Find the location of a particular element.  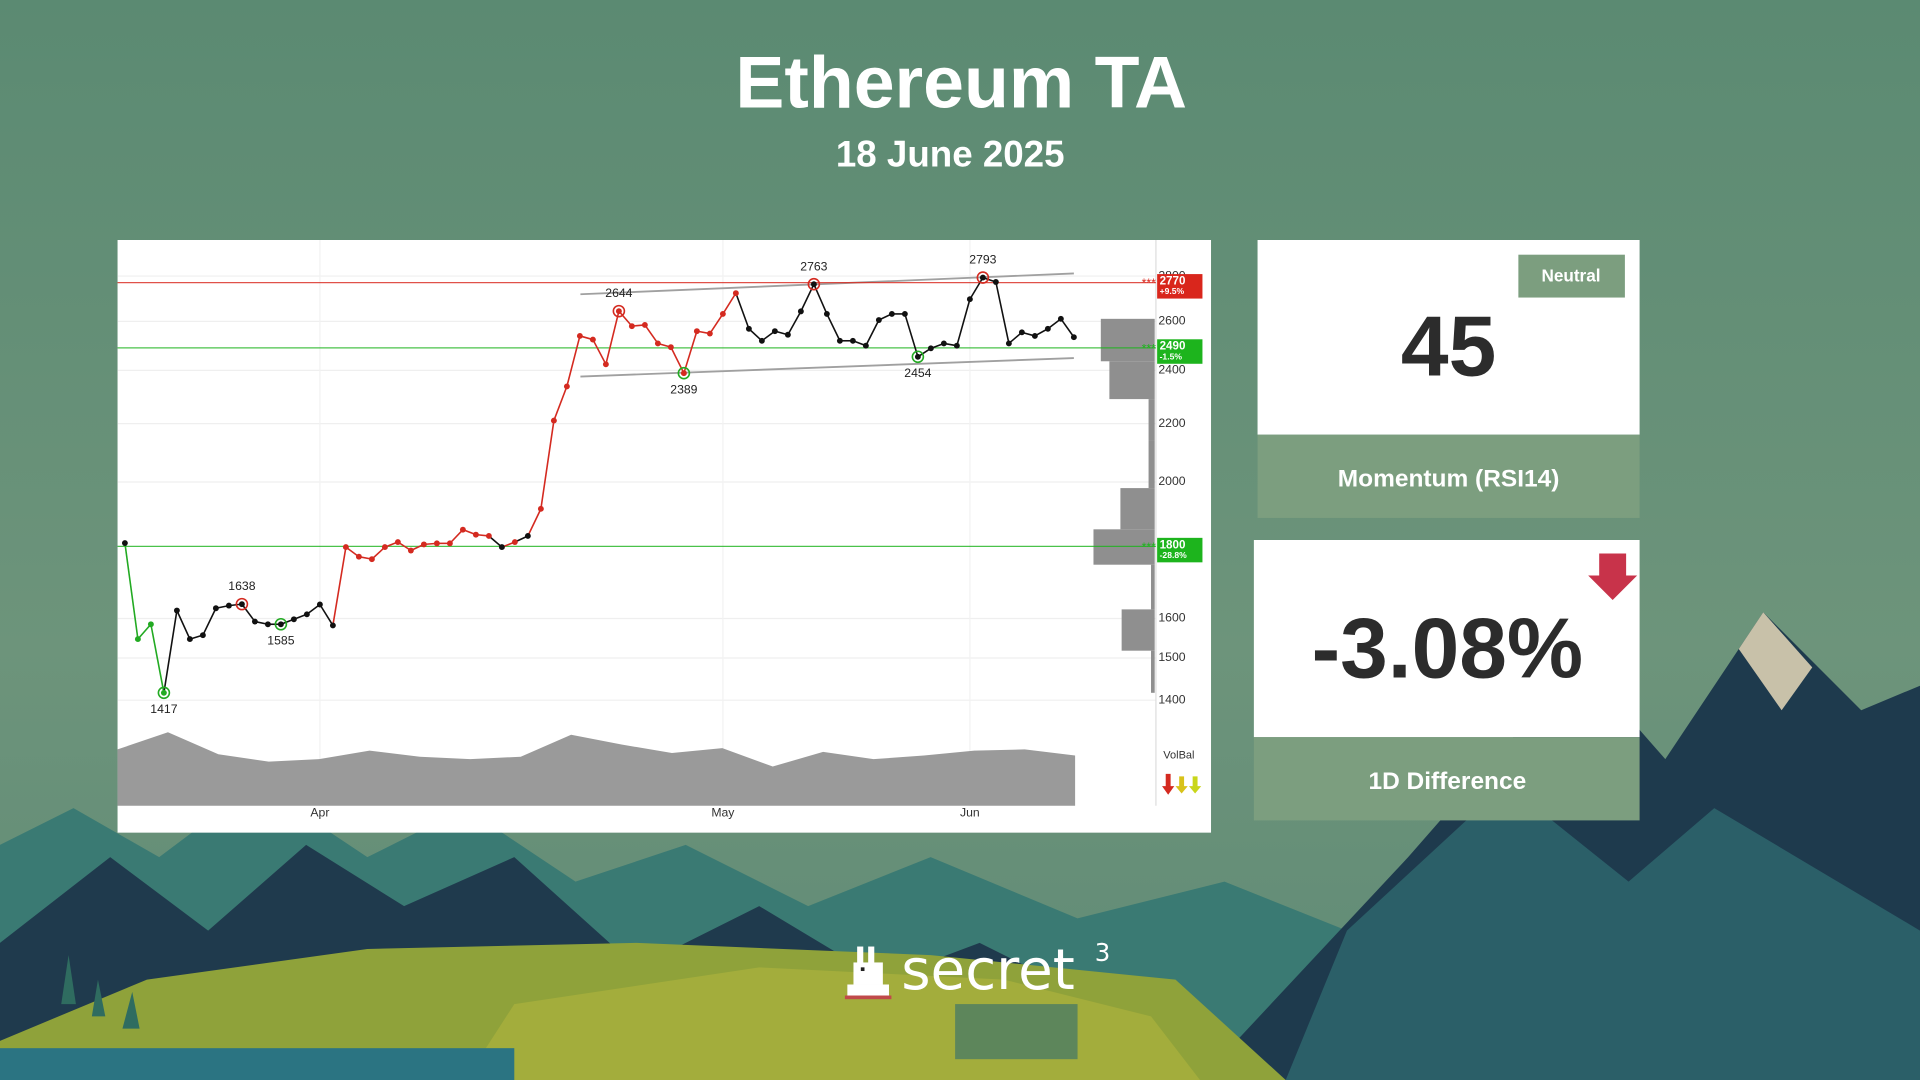

difference-card: -3.08% 1D Difference is located at coordinates (1446, 680).